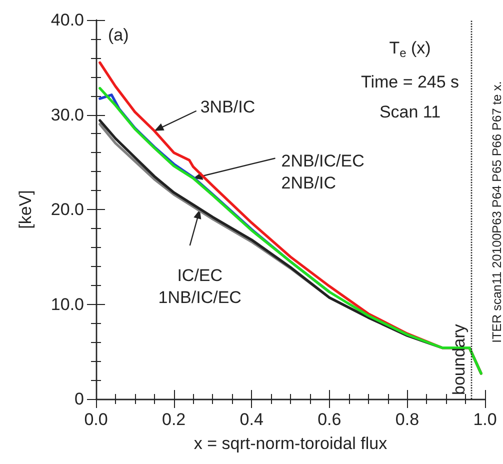 The height and width of the screenshot is (464, 503). What do you see at coordinates (410, 112) in the screenshot?
I see `annotation: Scan 11` at bounding box center [410, 112].